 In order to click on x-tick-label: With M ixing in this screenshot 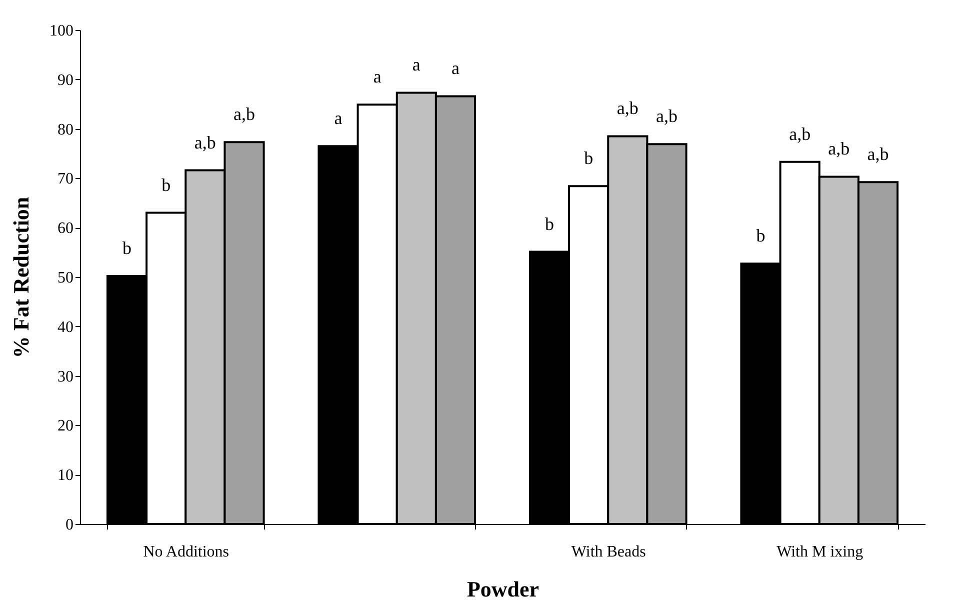, I will do `click(820, 552)`.